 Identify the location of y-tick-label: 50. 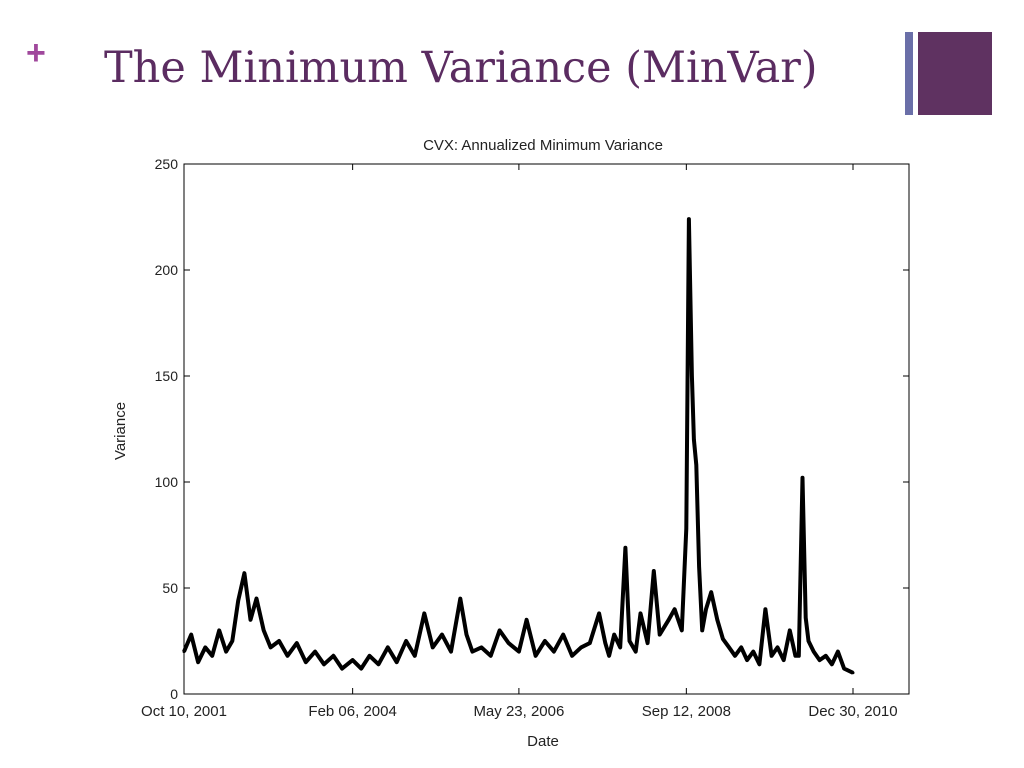
(170, 588).